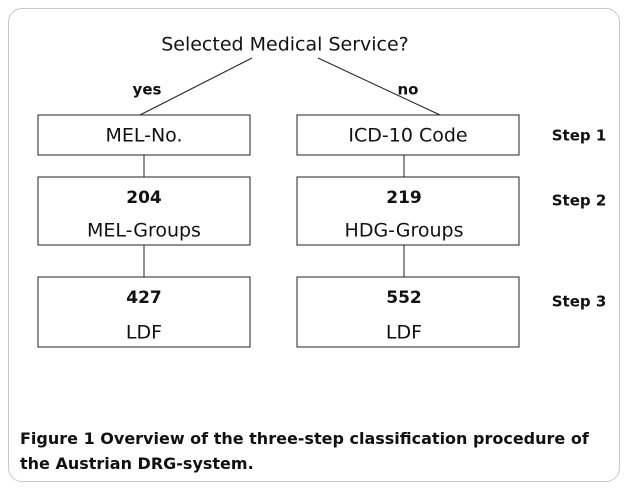 This screenshot has width=631, height=493. Describe the element at coordinates (579, 302) in the screenshot. I see `step-label: Step 3` at that location.